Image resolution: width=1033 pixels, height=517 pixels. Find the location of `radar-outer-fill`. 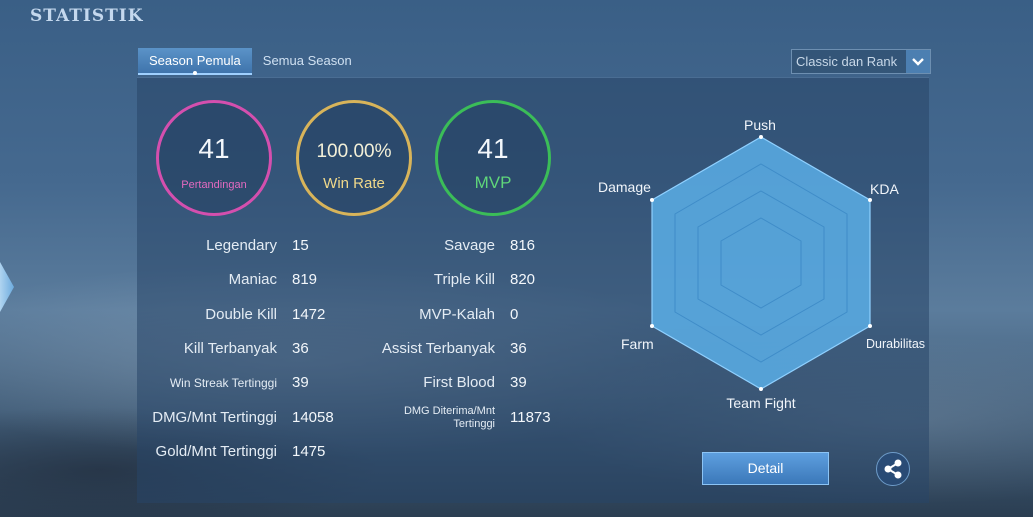

radar-outer-fill is located at coordinates (761, 263).